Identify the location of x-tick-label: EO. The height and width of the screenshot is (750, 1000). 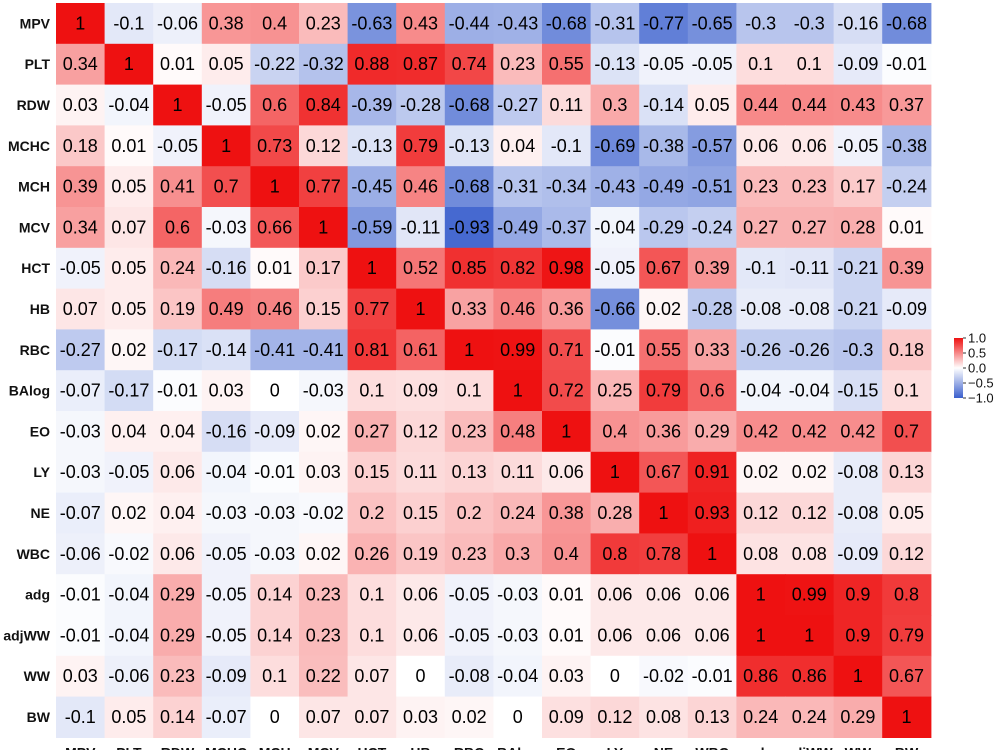
(566, 747).